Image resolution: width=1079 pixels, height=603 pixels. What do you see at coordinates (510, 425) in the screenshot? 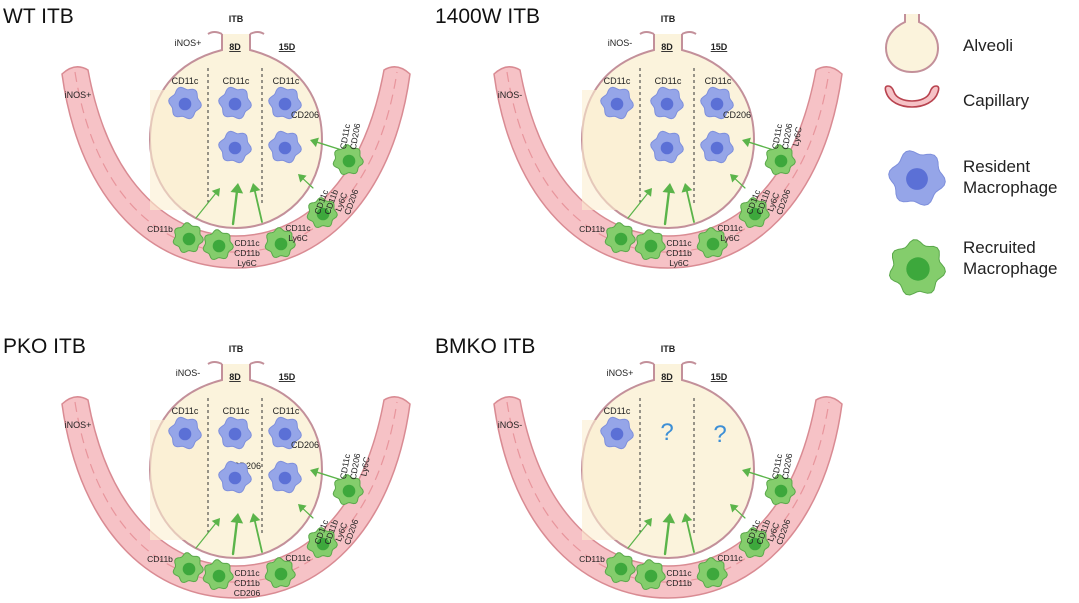
I see `inos-capillary-label: iNOS-` at bounding box center [510, 425].